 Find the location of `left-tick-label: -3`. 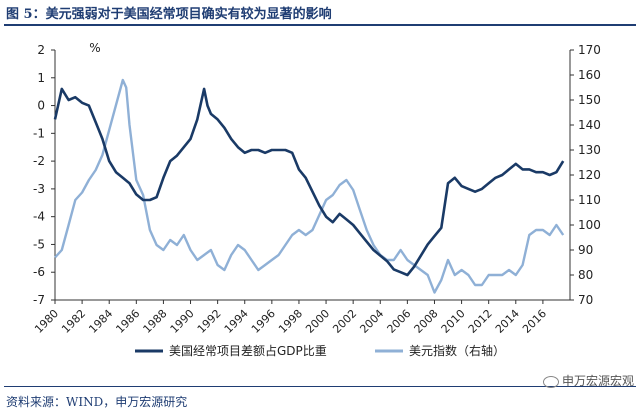

left-tick-label: -3 is located at coordinates (39, 189).